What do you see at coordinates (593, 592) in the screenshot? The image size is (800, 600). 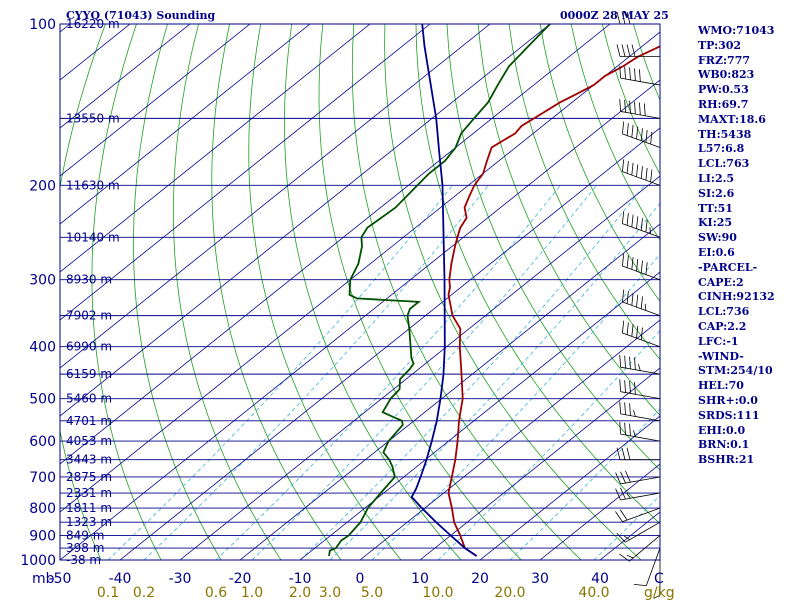 I see `mixing-ratio-tick-label: 40.0` at bounding box center [593, 592].